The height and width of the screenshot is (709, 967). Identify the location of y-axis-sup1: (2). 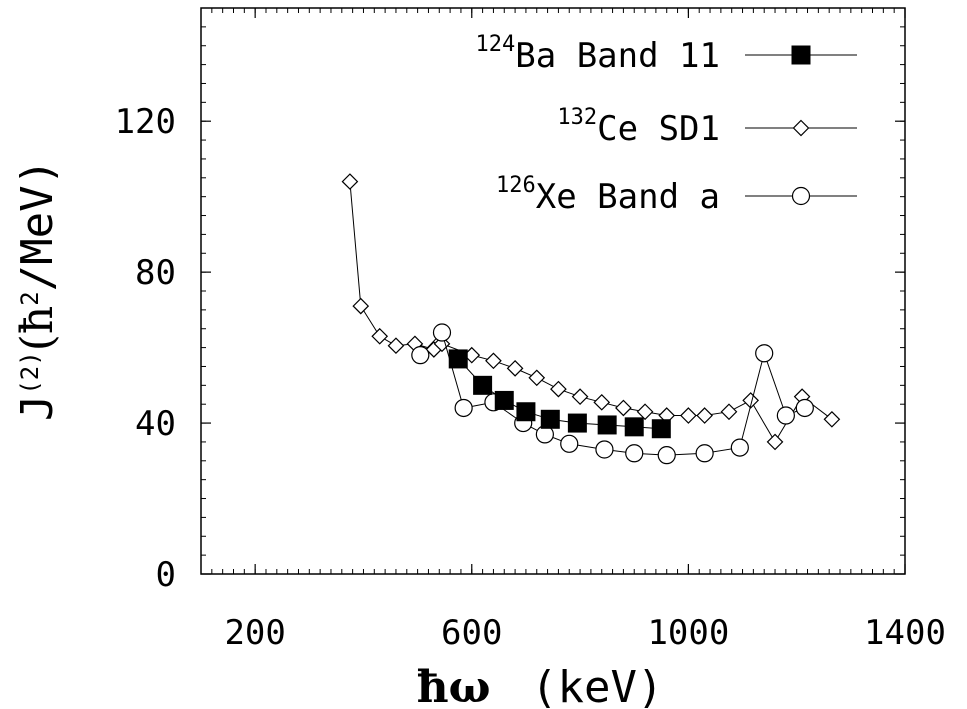
(30, 372).